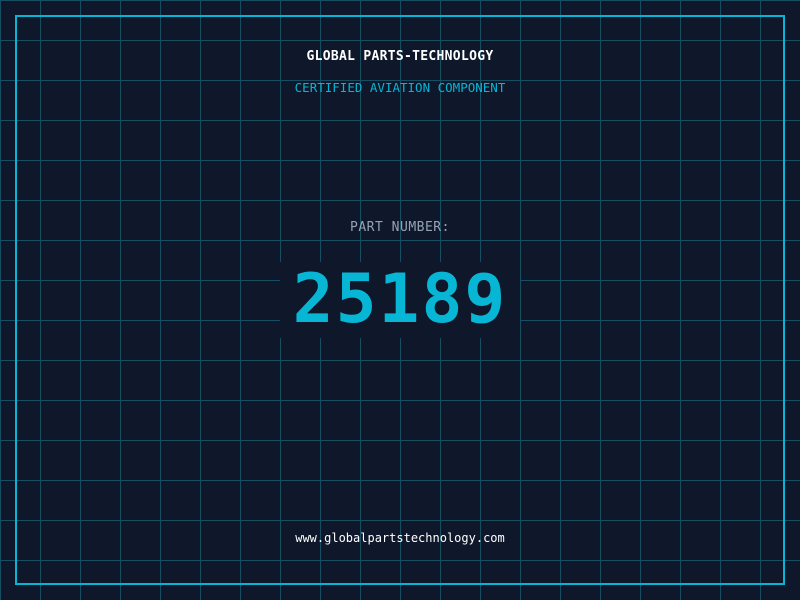 The width and height of the screenshot is (800, 600). What do you see at coordinates (400, 56) in the screenshot?
I see `company-title: GLOBAL PARTS-TECHNOLOGY` at bounding box center [400, 56].